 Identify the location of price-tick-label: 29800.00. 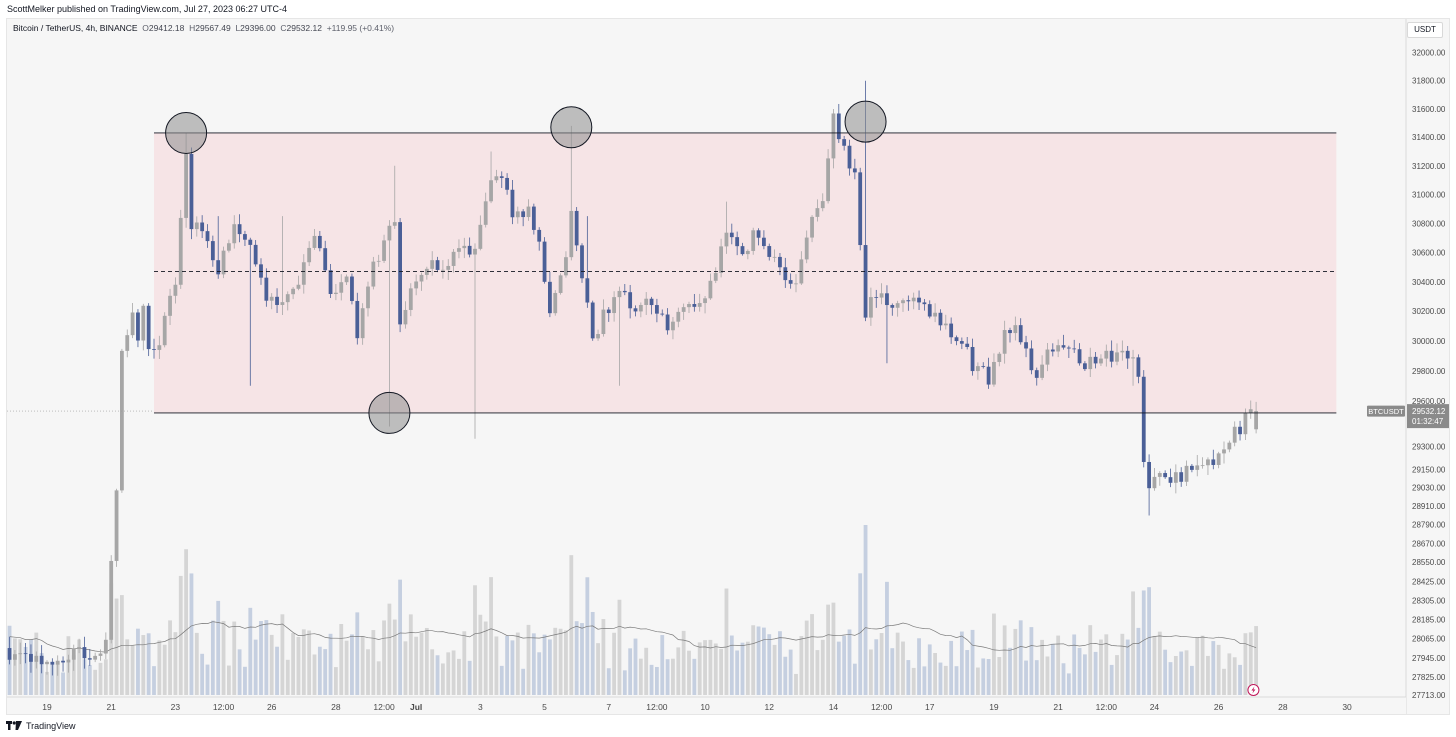
(1429, 371).